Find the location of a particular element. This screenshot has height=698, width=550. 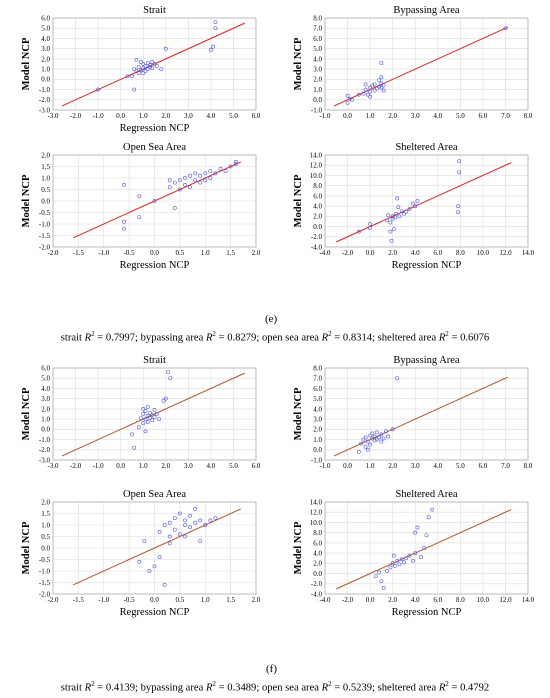

y-tick-label: 5.0 is located at coordinates (317, 399).